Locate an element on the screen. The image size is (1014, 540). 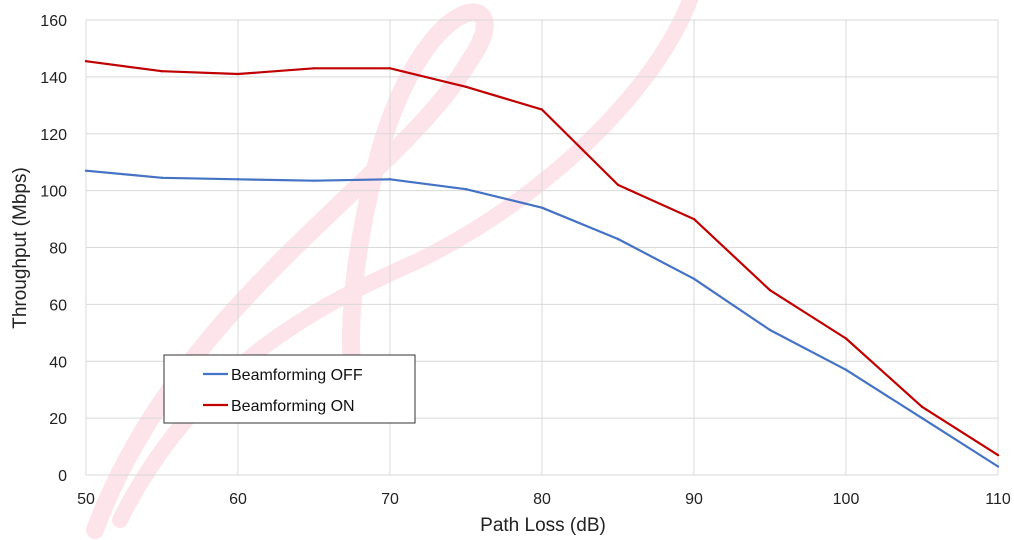
y-tick-label-60: 60 is located at coordinates (58, 305).